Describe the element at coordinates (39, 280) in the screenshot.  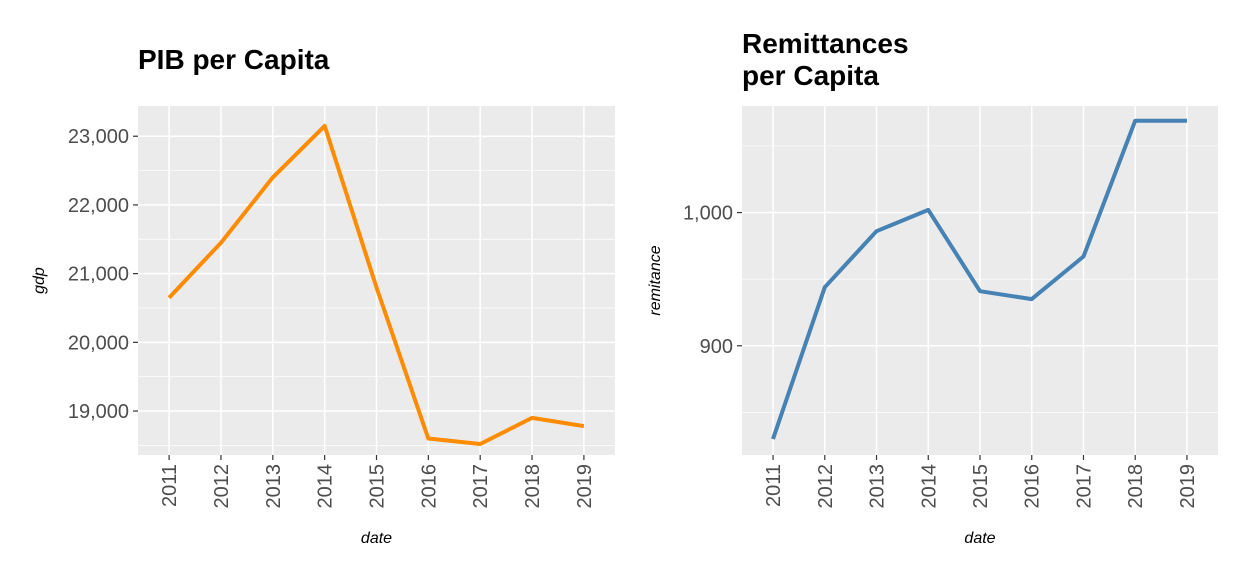
I see `y-axis-title-gdp: gdp` at that location.